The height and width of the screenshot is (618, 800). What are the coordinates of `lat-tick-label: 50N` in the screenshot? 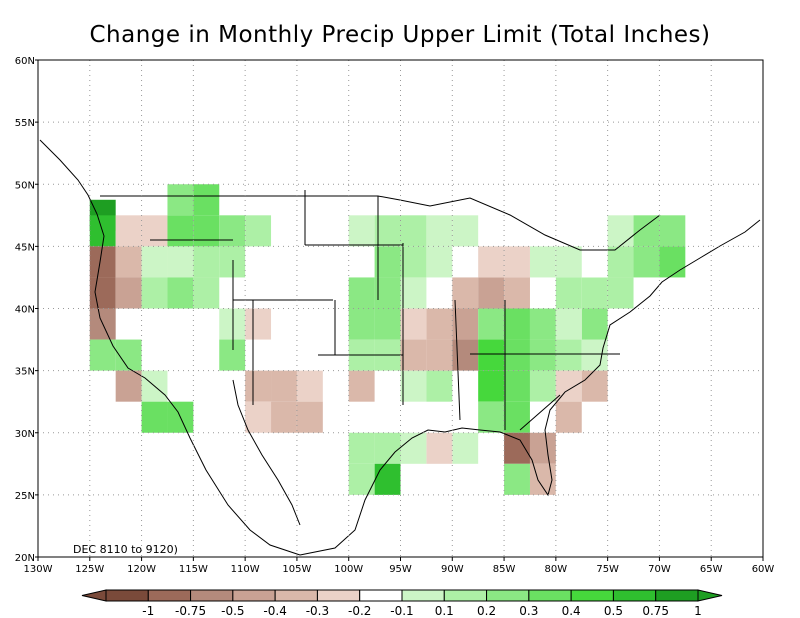 It's located at (25, 185).